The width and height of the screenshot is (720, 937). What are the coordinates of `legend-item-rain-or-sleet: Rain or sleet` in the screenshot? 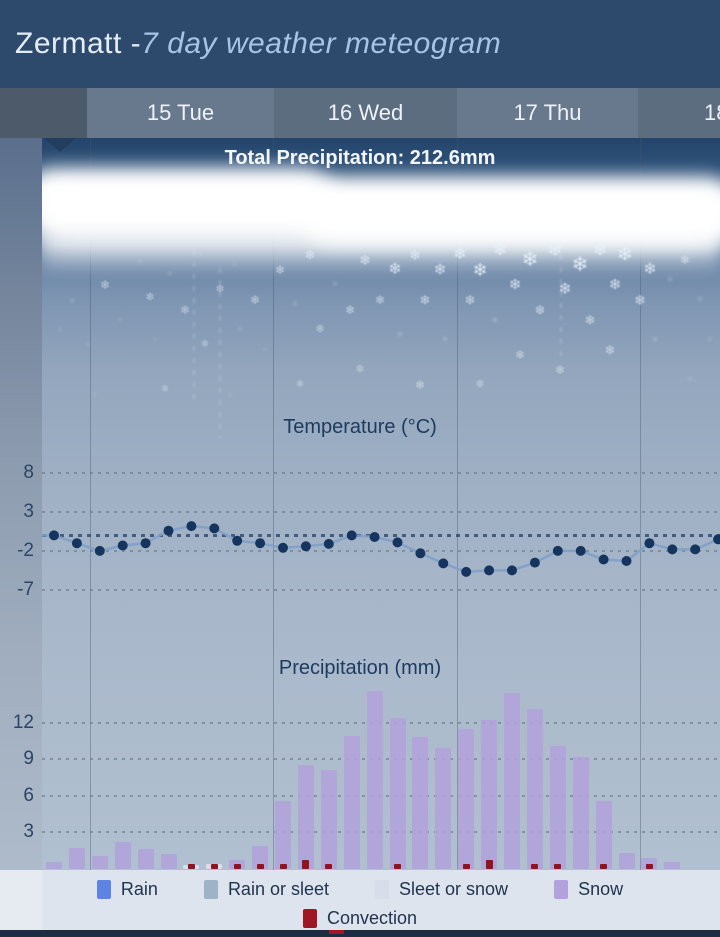 It's located at (266, 889).